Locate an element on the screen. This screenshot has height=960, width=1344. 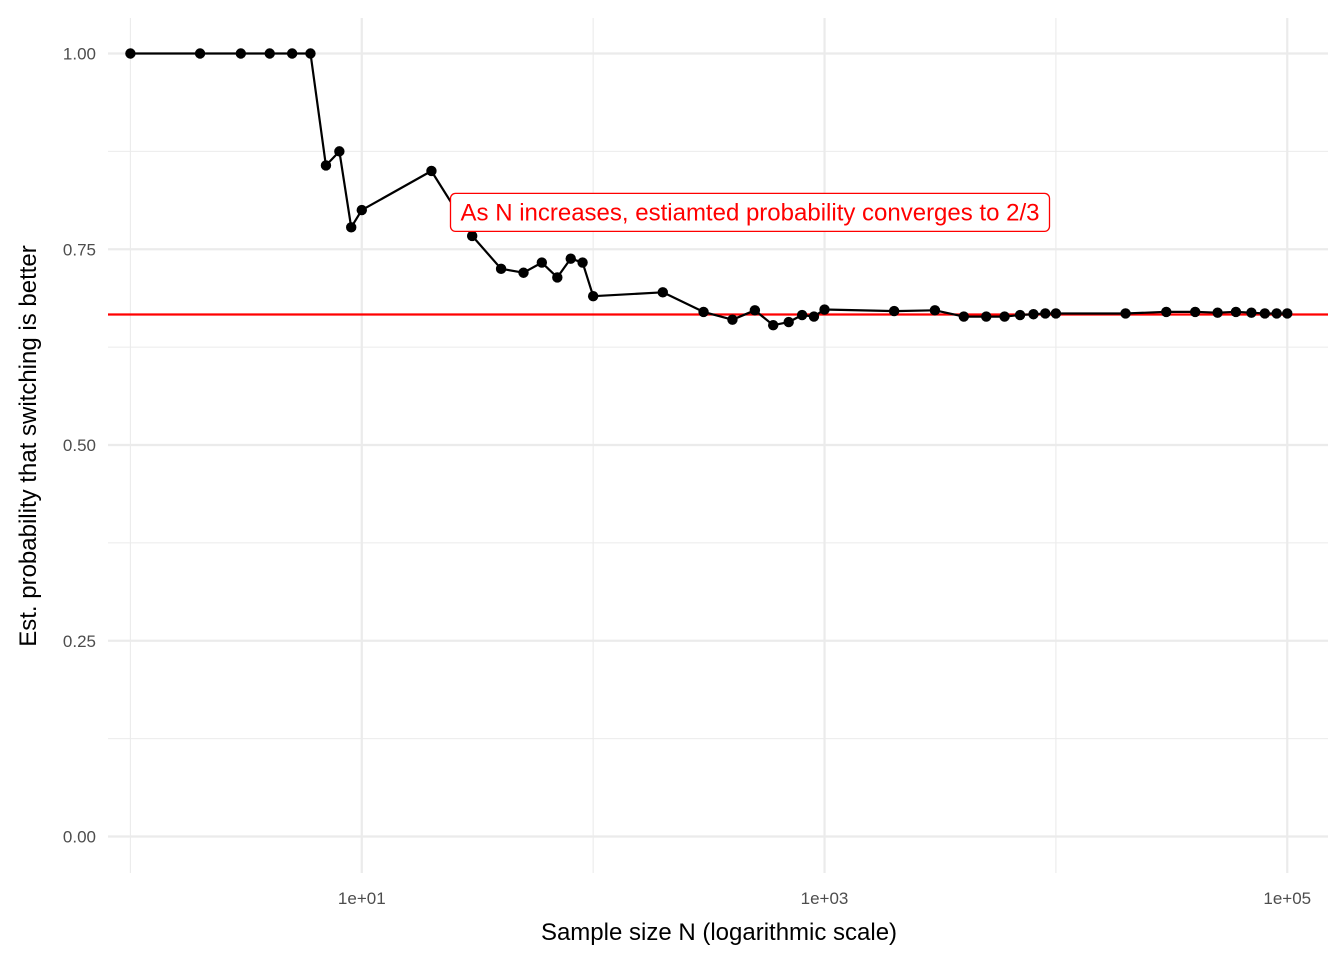
y-tick-labels: 0.00 0.25 0.50 0.75 1.00 is located at coordinates (79, 446).